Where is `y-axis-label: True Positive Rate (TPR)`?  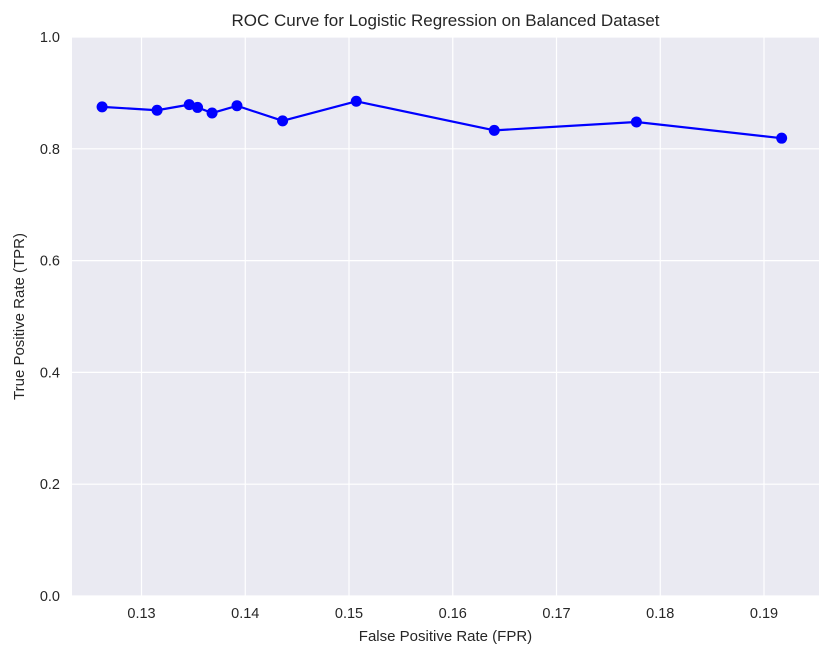 y-axis-label: True Positive Rate (TPR) is located at coordinates (19, 316).